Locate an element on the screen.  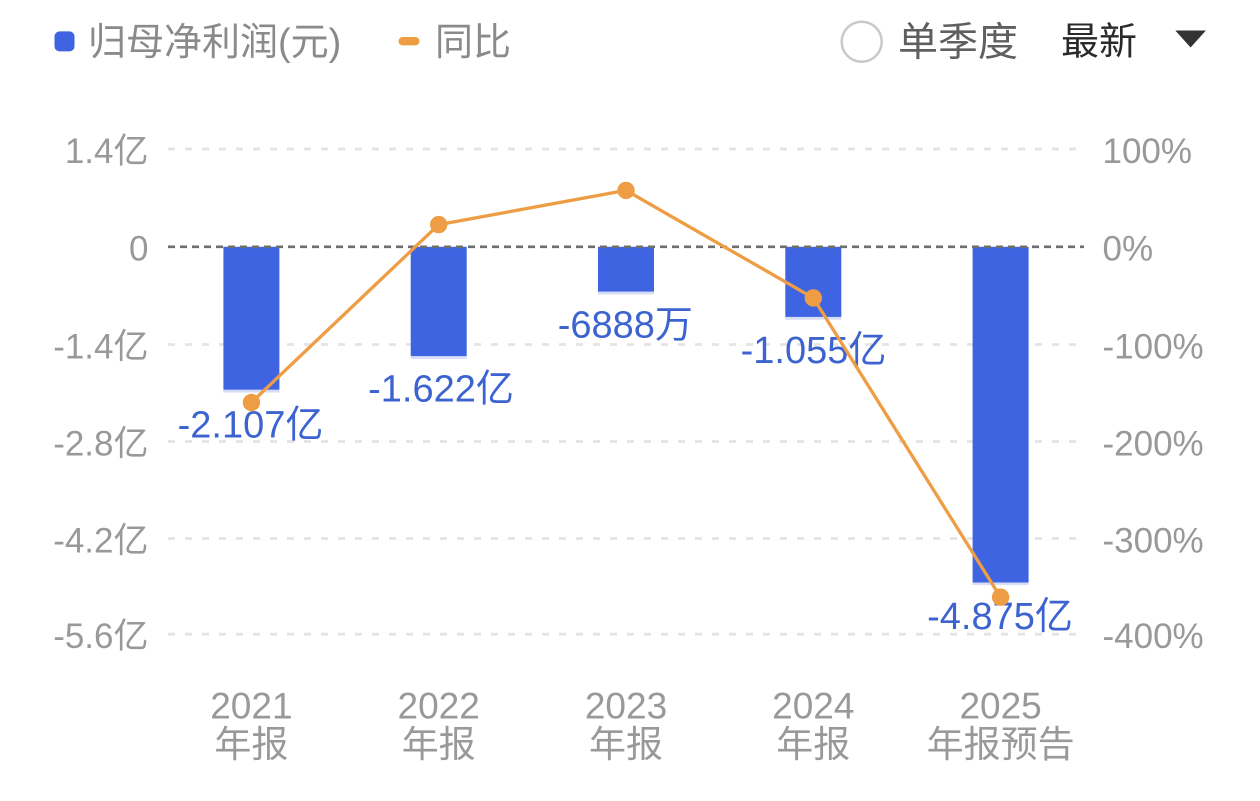
svg-text: -2.8亿 is located at coordinates (100, 443).